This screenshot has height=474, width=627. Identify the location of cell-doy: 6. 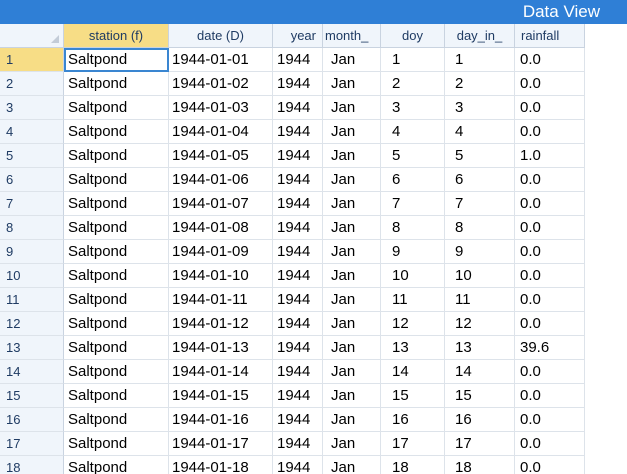
(413, 180).